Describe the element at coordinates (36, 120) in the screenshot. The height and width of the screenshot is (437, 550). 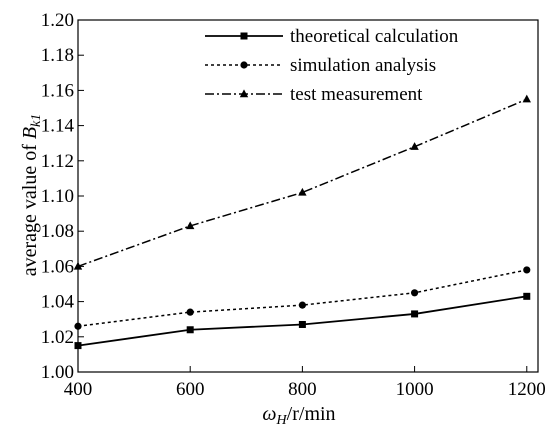
I see `y-axis-title-subscript: k1` at that location.